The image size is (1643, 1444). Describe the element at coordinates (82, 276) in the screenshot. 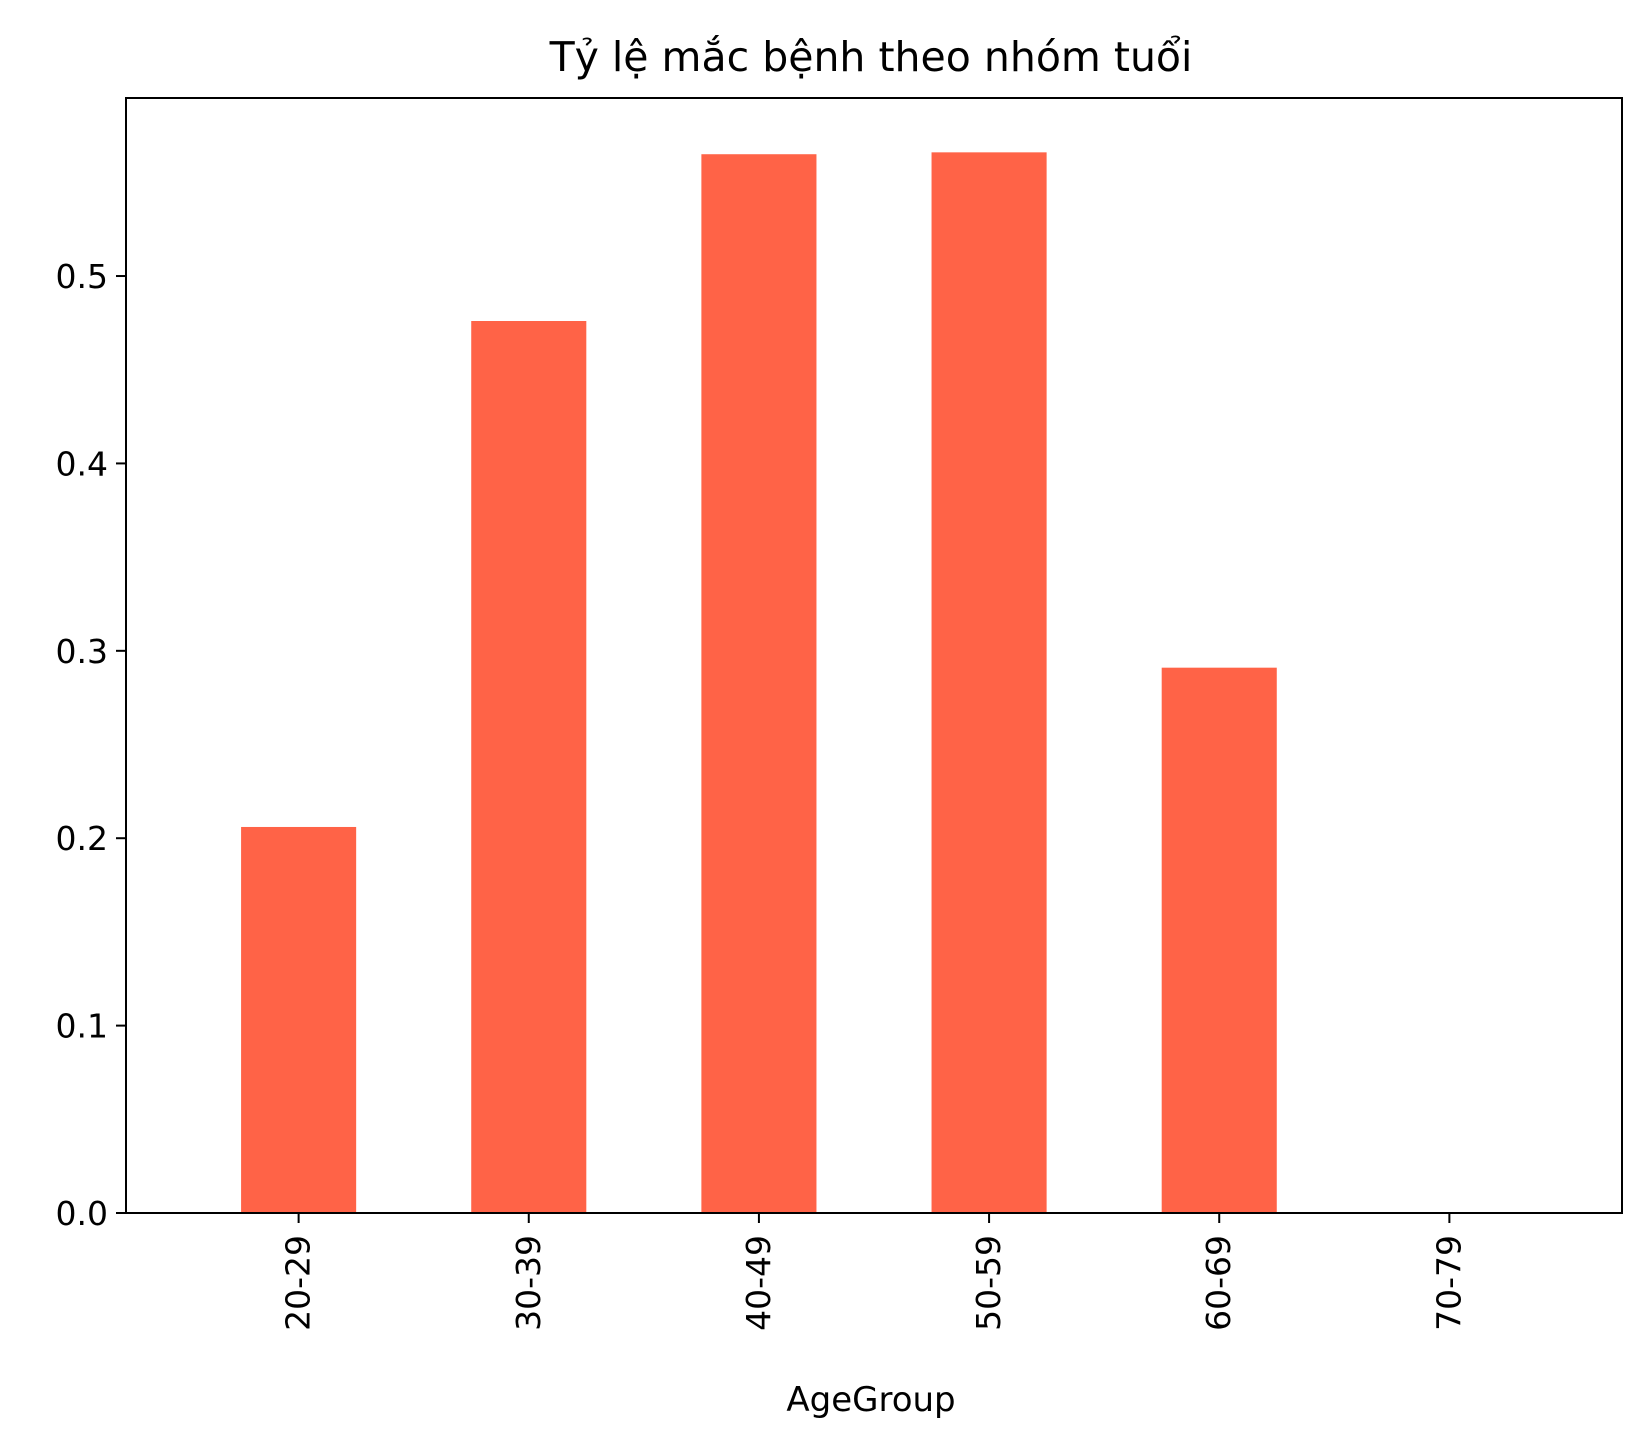

I see `y-tick-label-0.5: 0.5` at that location.